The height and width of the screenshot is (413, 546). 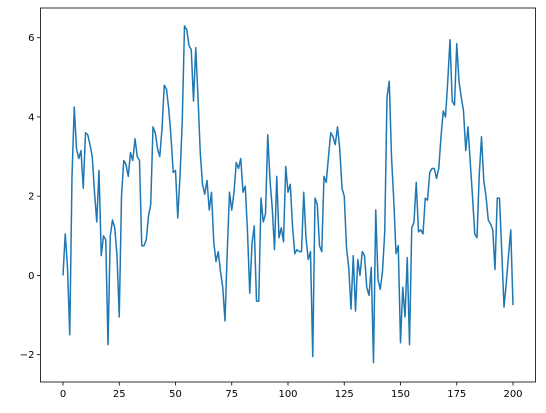 What do you see at coordinates (456, 394) in the screenshot?
I see `x-tick-label: 175` at bounding box center [456, 394].